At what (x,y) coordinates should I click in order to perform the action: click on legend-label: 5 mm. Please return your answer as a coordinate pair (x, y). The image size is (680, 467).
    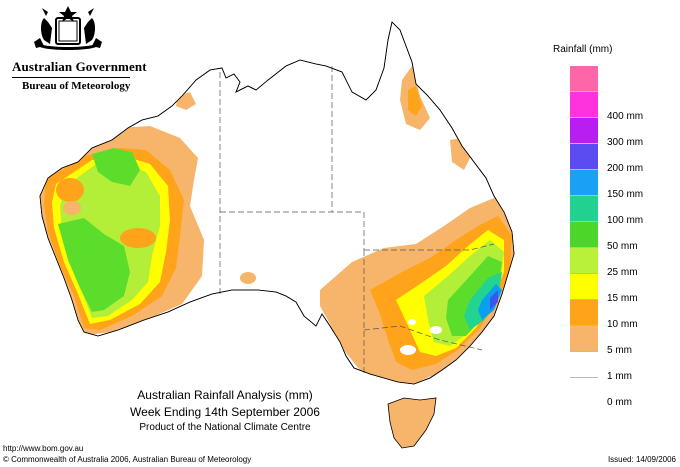
    Looking at the image, I should click on (619, 350).